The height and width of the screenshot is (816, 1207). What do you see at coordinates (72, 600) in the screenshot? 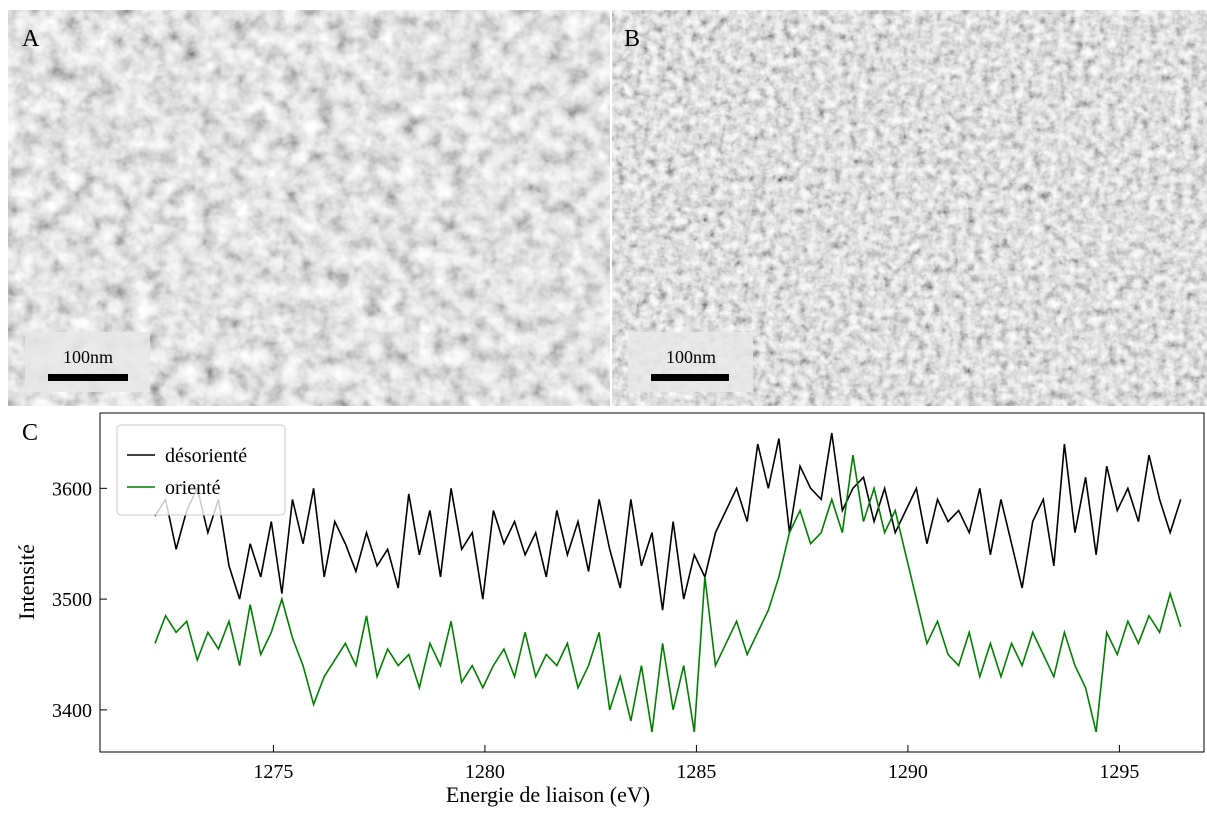
I see `y-tick-label: 3500` at bounding box center [72, 600].